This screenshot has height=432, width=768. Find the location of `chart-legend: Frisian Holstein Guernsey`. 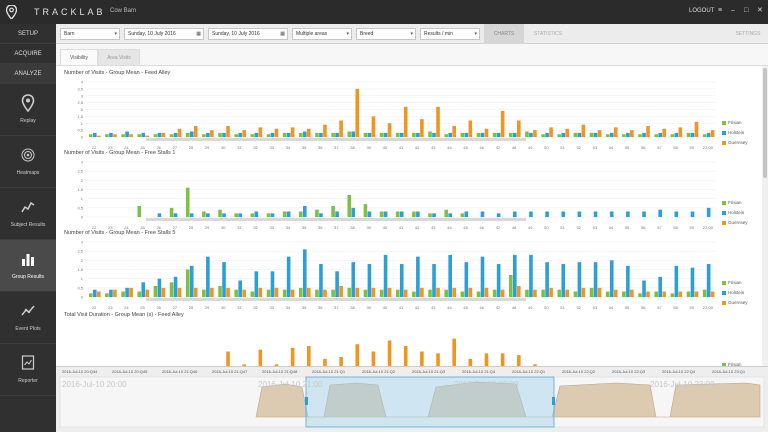

chart-legend: Frisian Holstein Guernsey is located at coordinates (735, 215).